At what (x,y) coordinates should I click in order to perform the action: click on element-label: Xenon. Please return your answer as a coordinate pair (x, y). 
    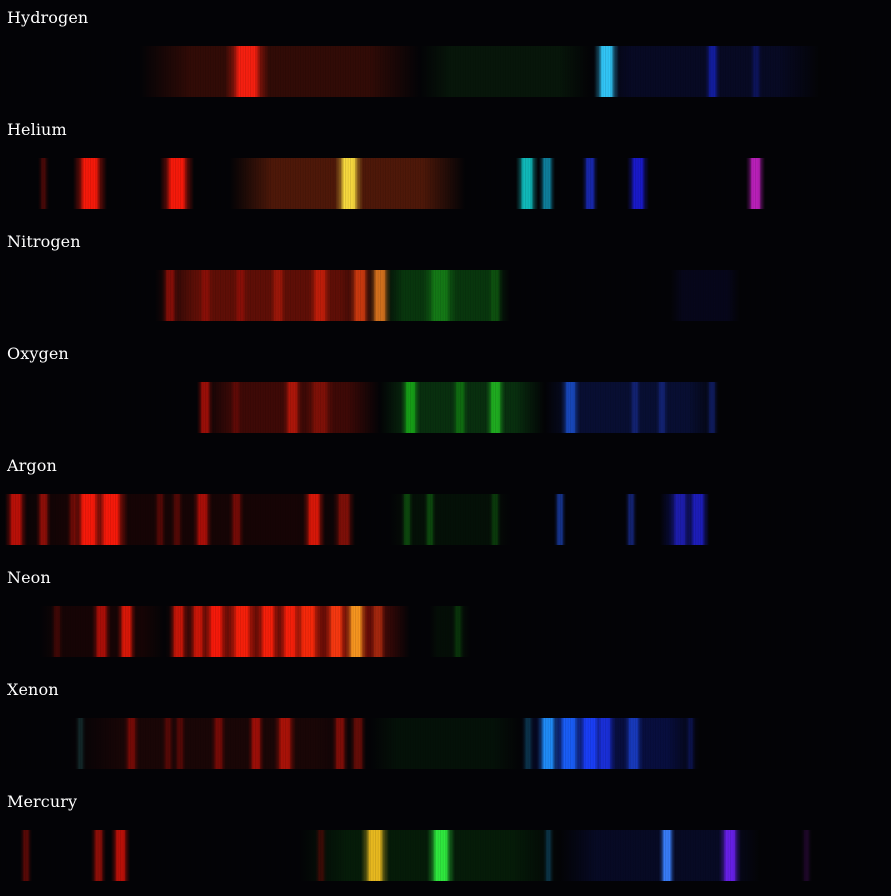
    Looking at the image, I should click on (33, 689).